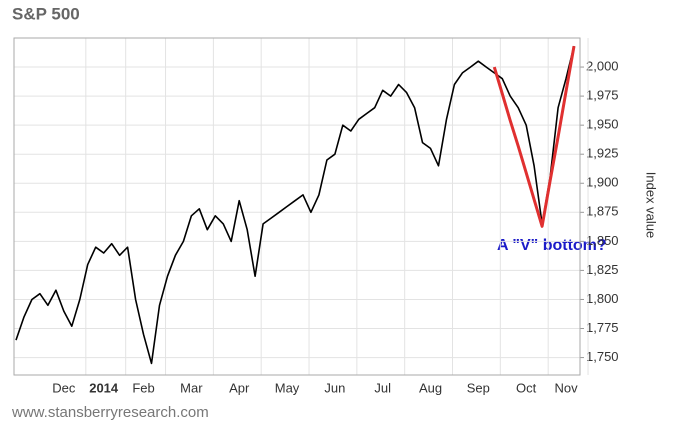 The image size is (676, 441). What do you see at coordinates (602, 298) in the screenshot?
I see `y-tick-label: 1,800` at bounding box center [602, 298].